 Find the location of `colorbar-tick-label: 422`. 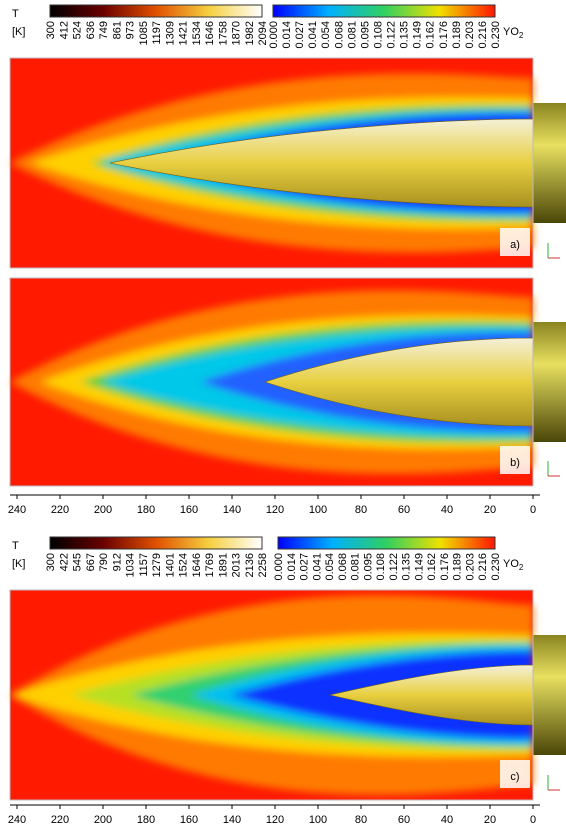

colorbar-tick-label: 422 is located at coordinates (64, 562).